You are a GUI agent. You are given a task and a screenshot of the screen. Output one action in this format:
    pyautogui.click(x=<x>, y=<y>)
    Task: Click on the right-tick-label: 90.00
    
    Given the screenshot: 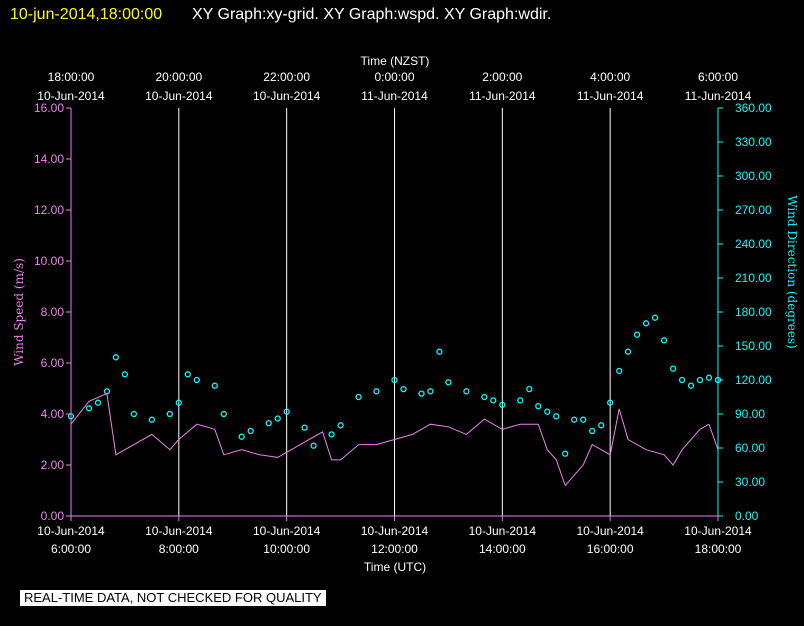 What is the action you would take?
    pyautogui.click(x=750, y=414)
    